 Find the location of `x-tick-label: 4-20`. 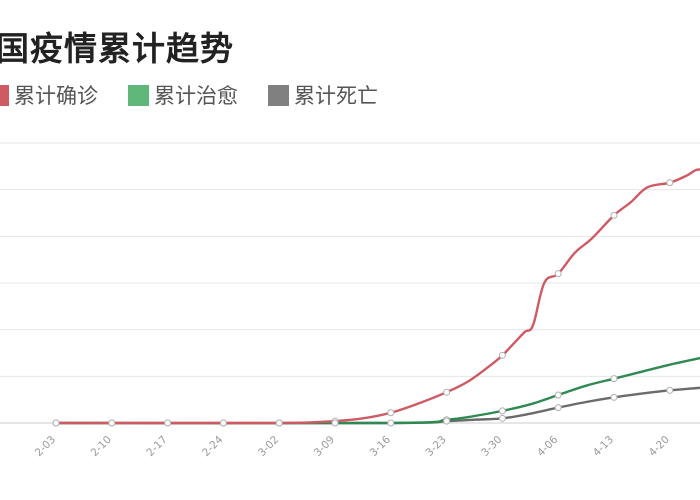

x-tick-label: 4-20 is located at coordinates (659, 446).